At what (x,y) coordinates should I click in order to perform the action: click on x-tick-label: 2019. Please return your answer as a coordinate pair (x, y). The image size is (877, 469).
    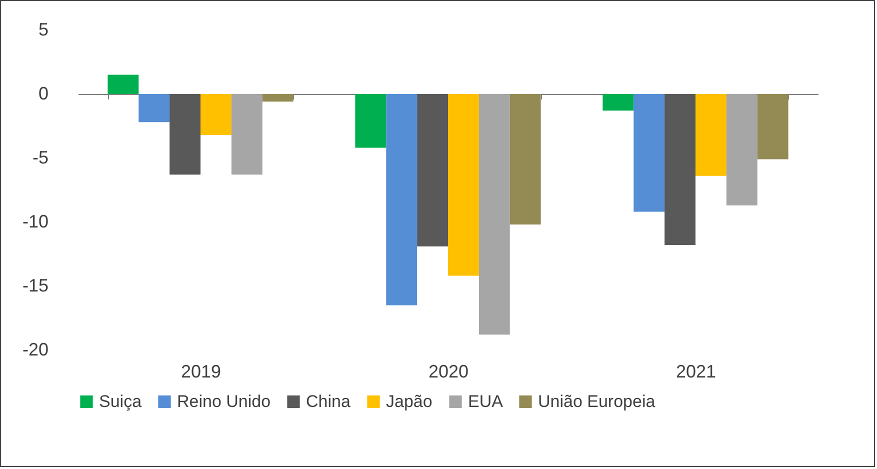
    Looking at the image, I should click on (201, 372).